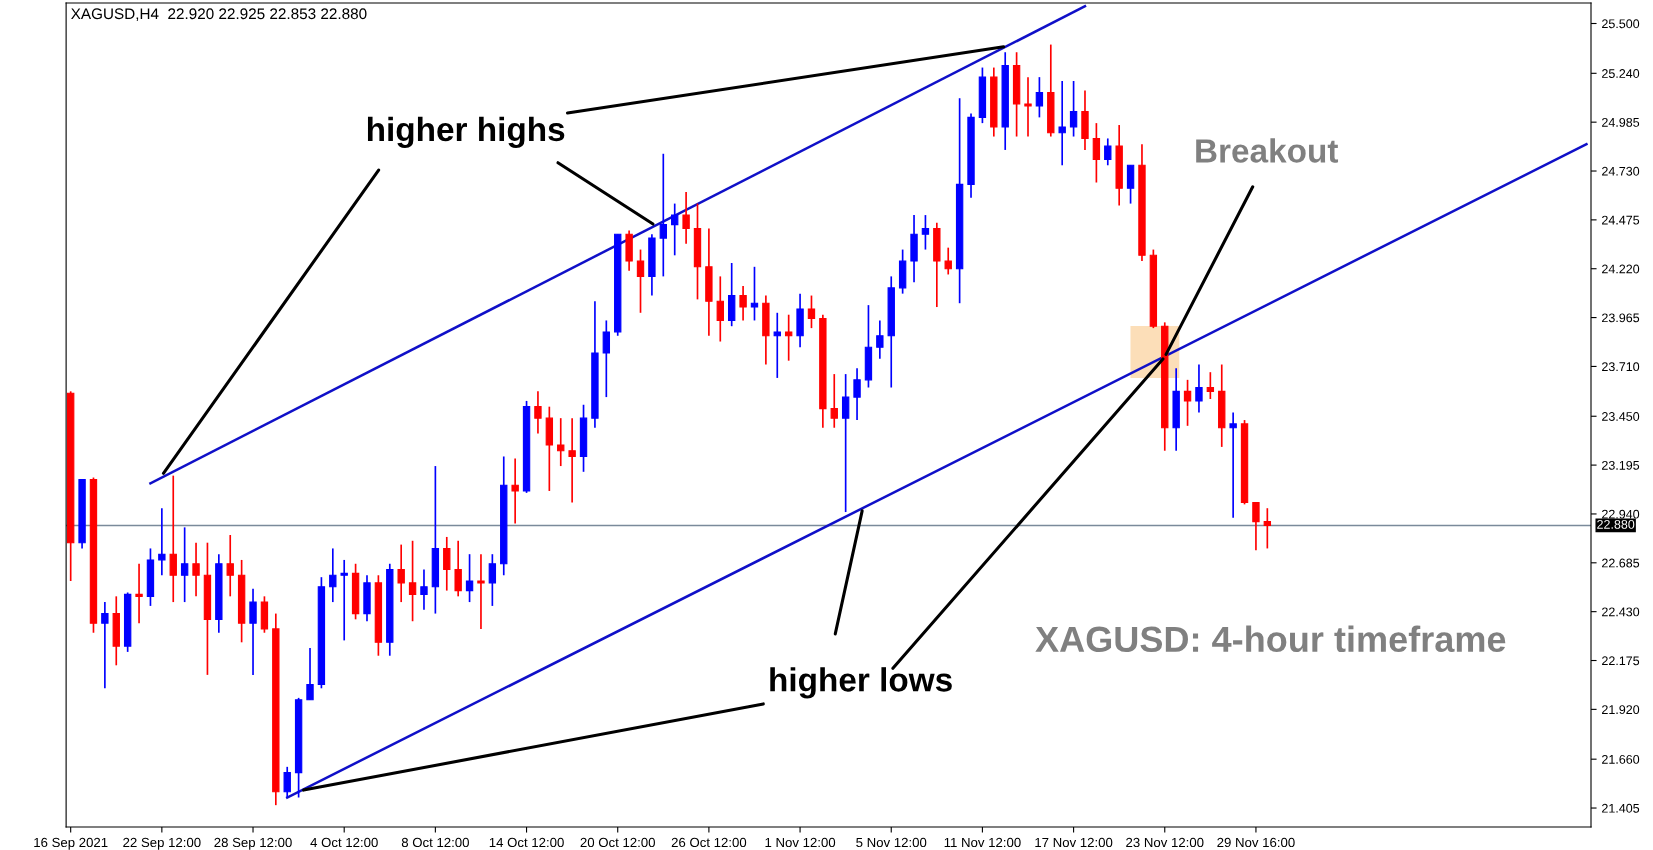 This screenshot has width=1653, height=850. What do you see at coordinates (982, 842) in the screenshot?
I see `x-tick-label: 11 Nov 12:00` at bounding box center [982, 842].